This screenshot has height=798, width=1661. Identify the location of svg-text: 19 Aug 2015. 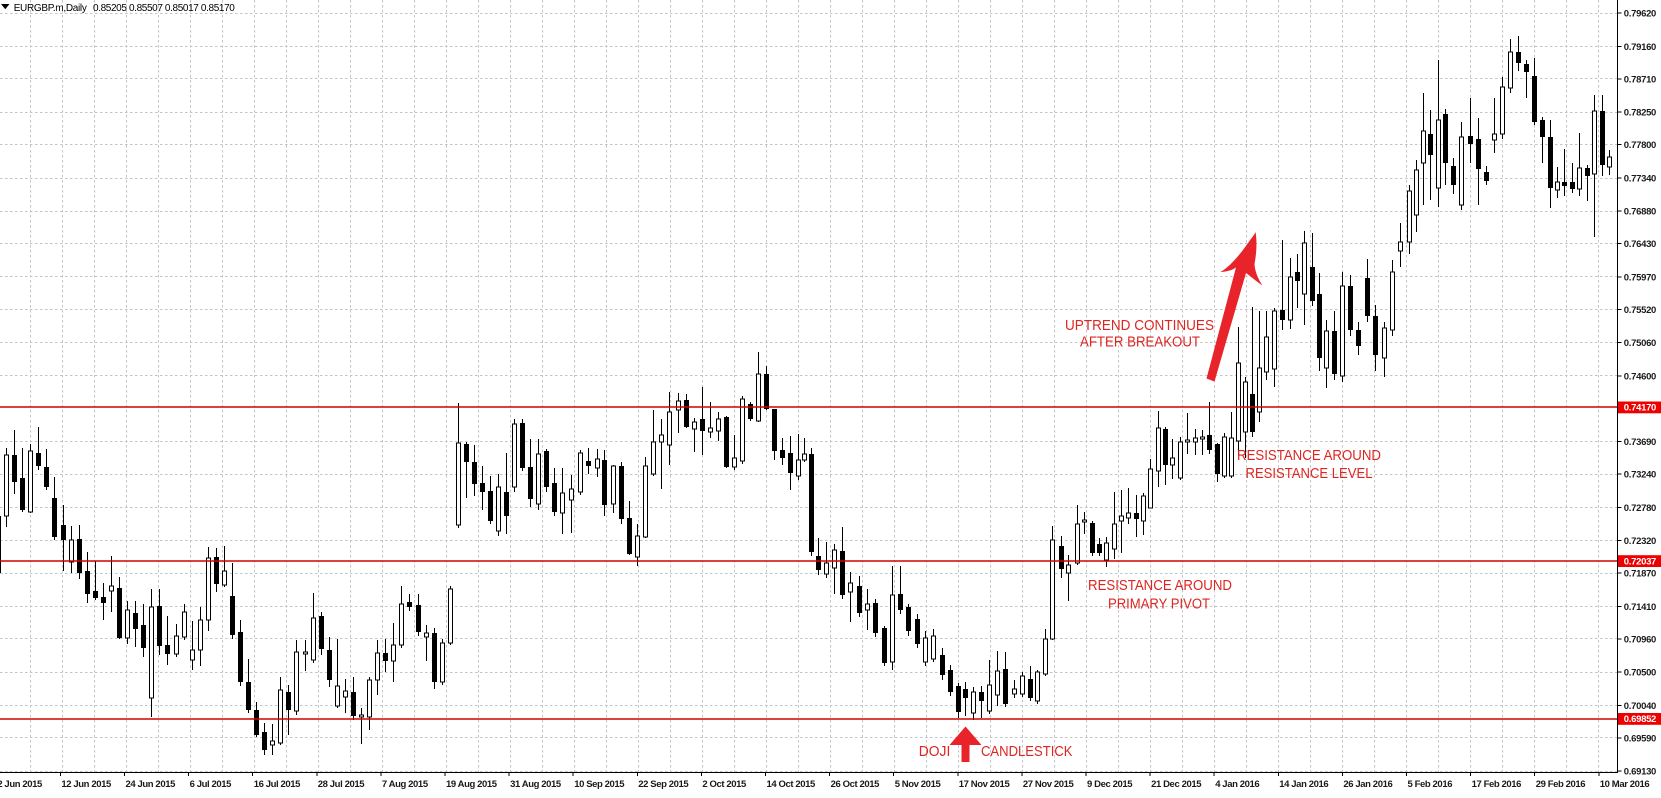
(472, 784).